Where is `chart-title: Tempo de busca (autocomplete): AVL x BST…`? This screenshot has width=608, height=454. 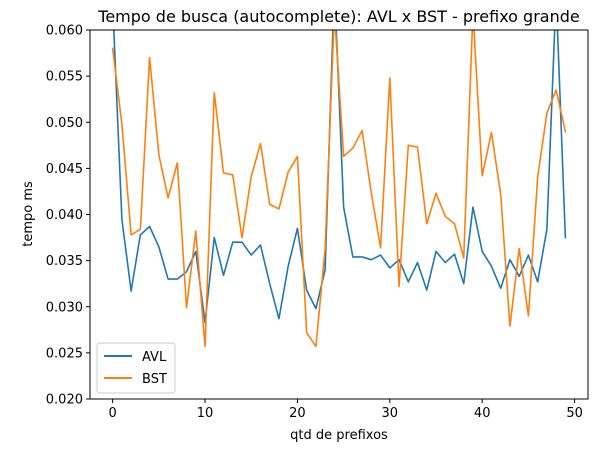 chart-title: Tempo de busca (autocomplete): AVL x BST… is located at coordinates (338, 16).